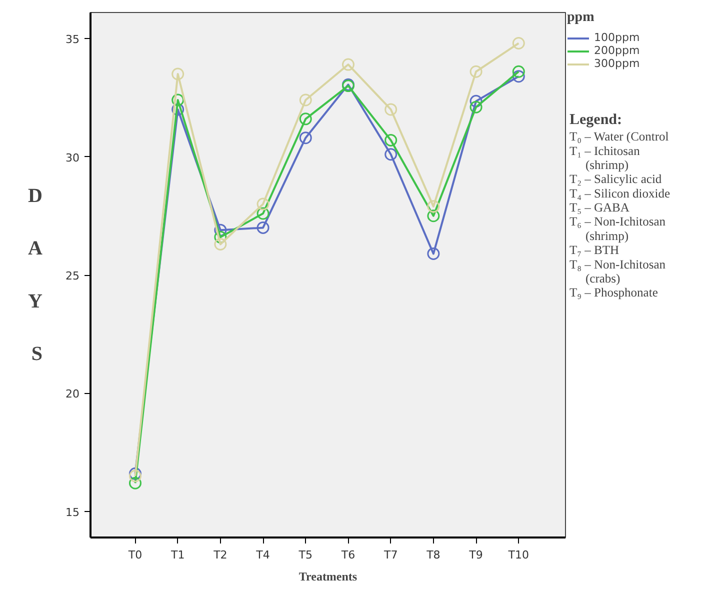 The width and height of the screenshot is (704, 592). I want to click on text: T₀ – Water (Control, so click(620, 137).